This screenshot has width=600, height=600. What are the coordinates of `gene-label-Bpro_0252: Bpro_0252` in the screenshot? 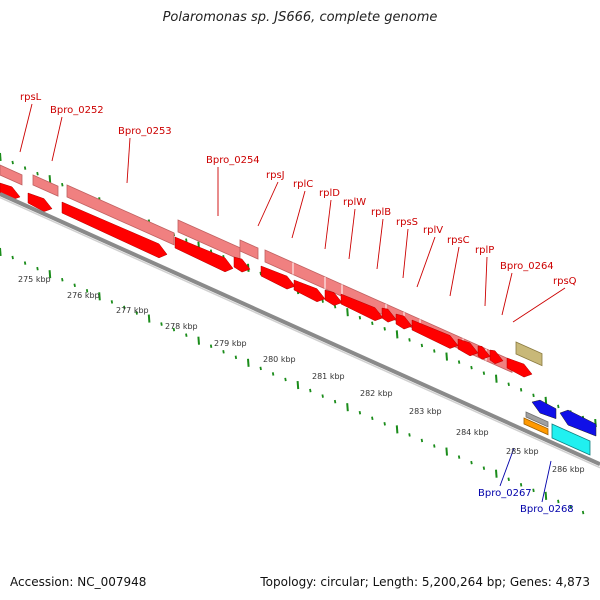 It's located at (77, 110).